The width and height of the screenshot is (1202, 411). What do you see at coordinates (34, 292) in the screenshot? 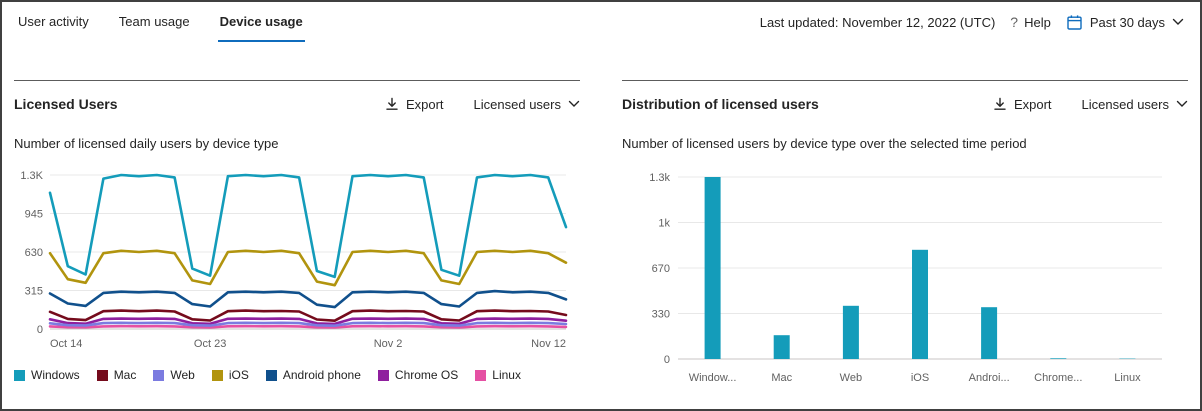
I see `y-tick-label: 315` at bounding box center [34, 292].